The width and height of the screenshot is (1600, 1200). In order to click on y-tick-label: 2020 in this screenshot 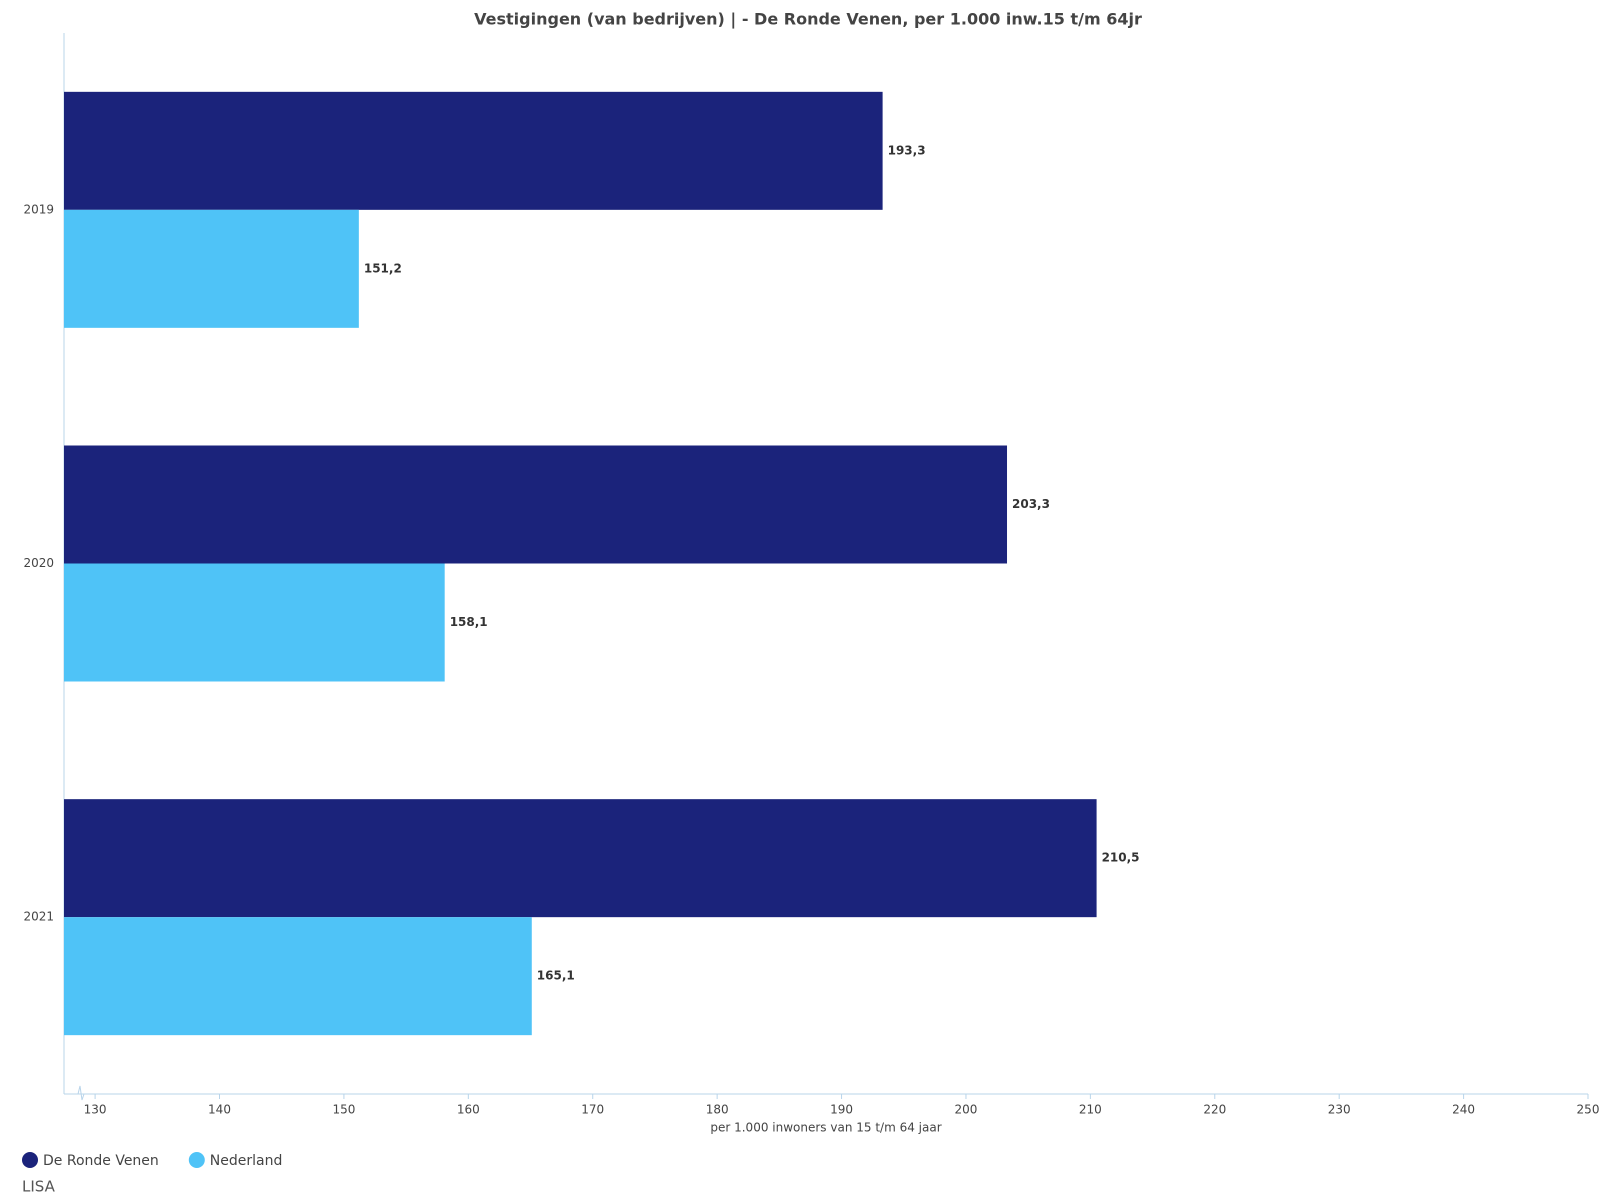, I will do `click(38, 563)`.